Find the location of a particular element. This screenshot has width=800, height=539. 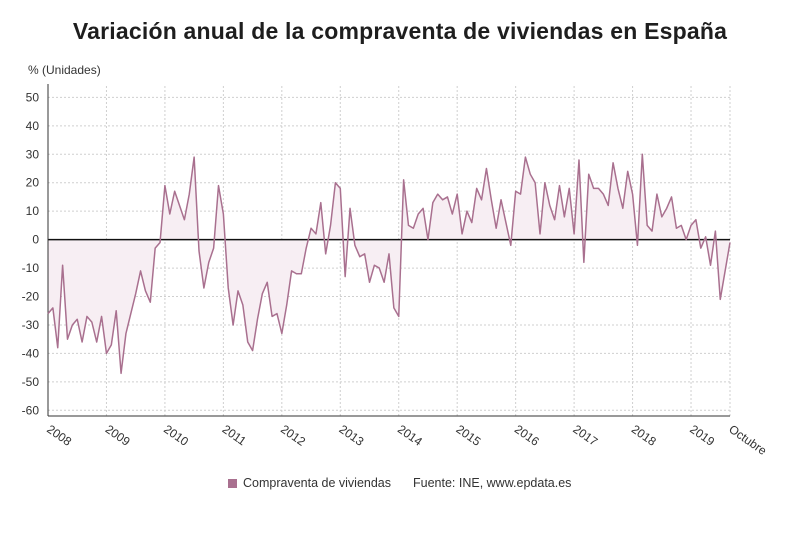

x-tick-label: 2016 is located at coordinates (527, 435).